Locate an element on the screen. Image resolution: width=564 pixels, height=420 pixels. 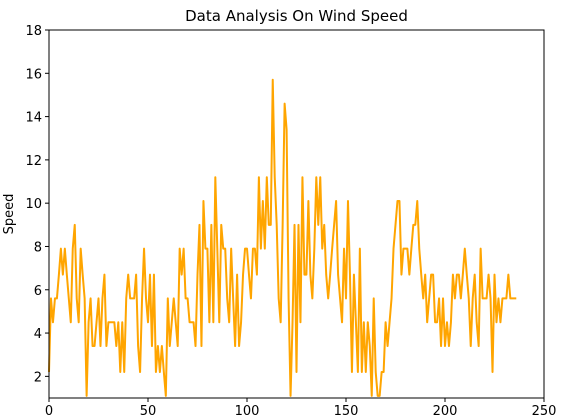
x-tick-label: 0 is located at coordinates (49, 411).